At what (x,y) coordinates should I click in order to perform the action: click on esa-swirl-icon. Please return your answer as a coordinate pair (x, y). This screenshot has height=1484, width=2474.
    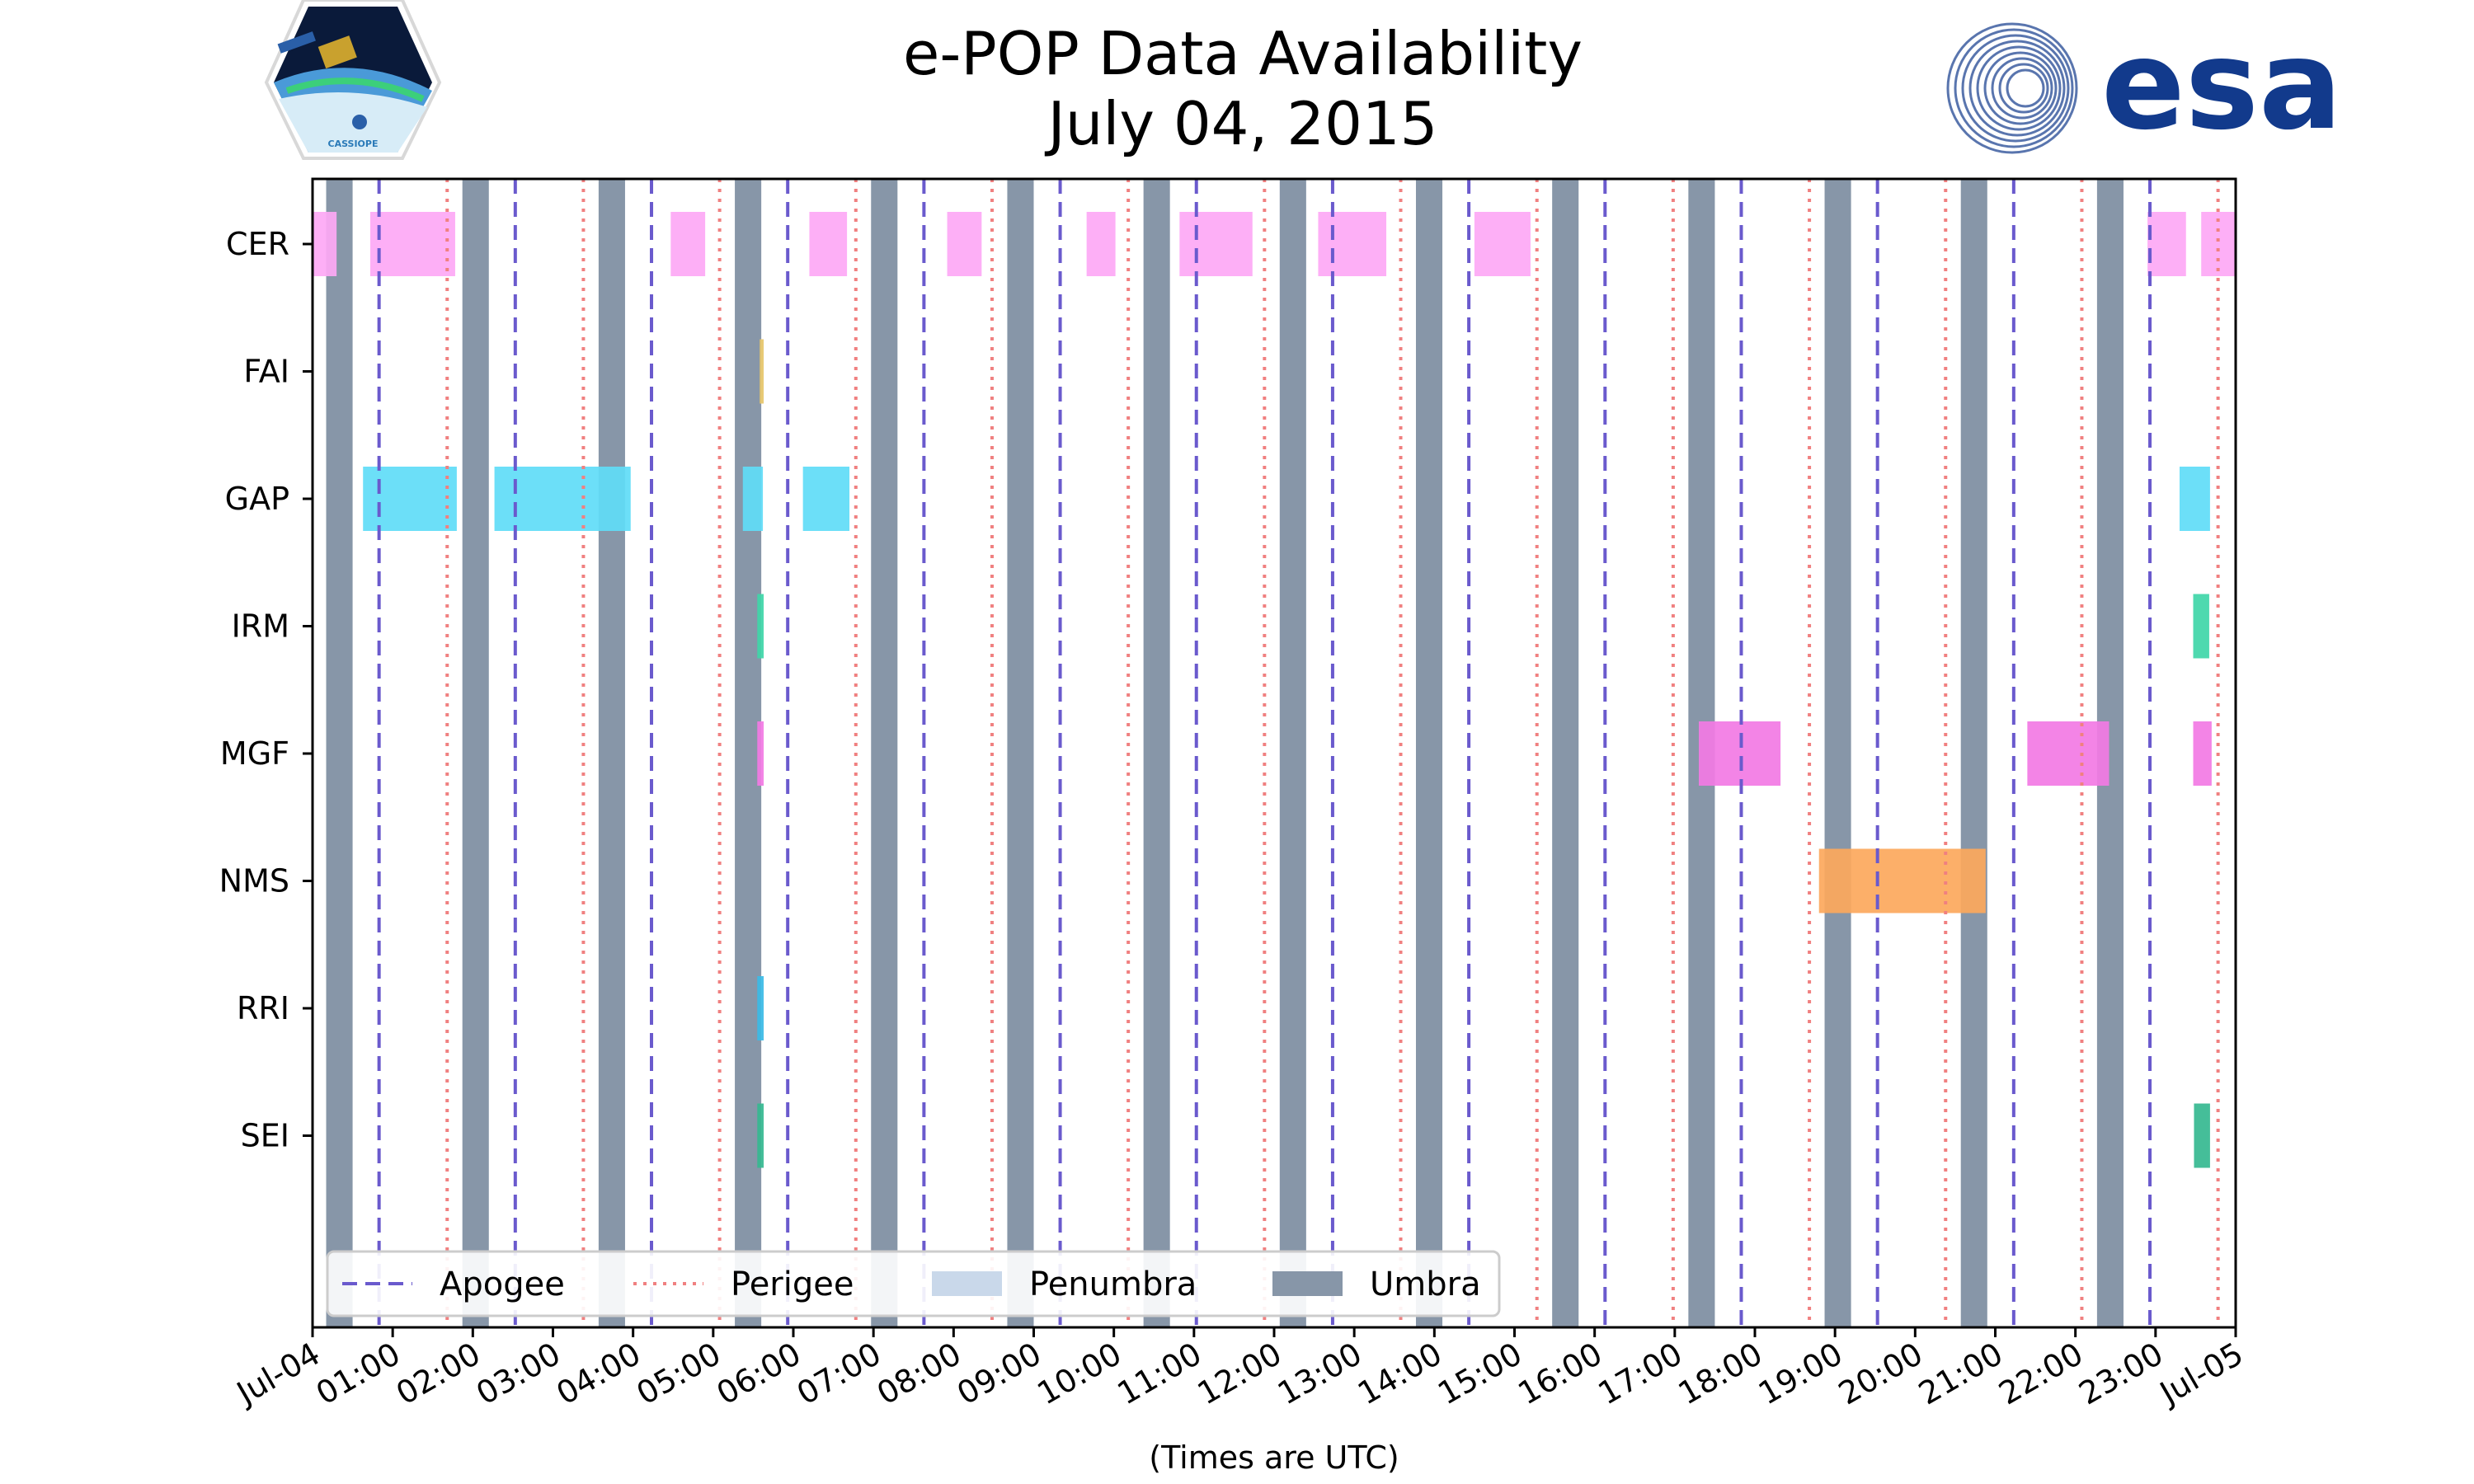
    Looking at the image, I should click on (2012, 88).